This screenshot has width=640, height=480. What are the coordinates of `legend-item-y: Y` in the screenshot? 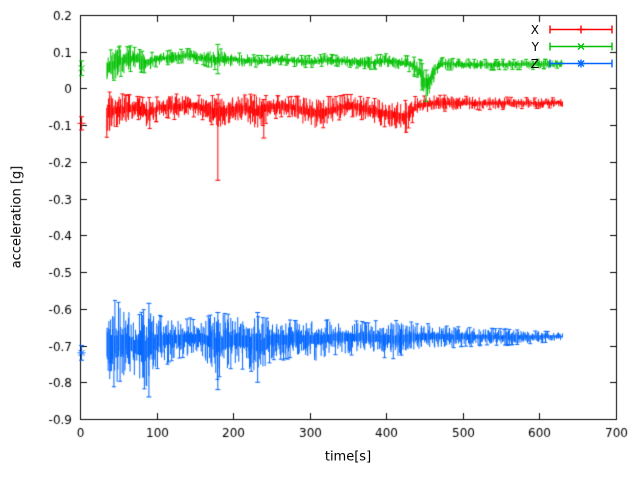 It's located at (572, 46).